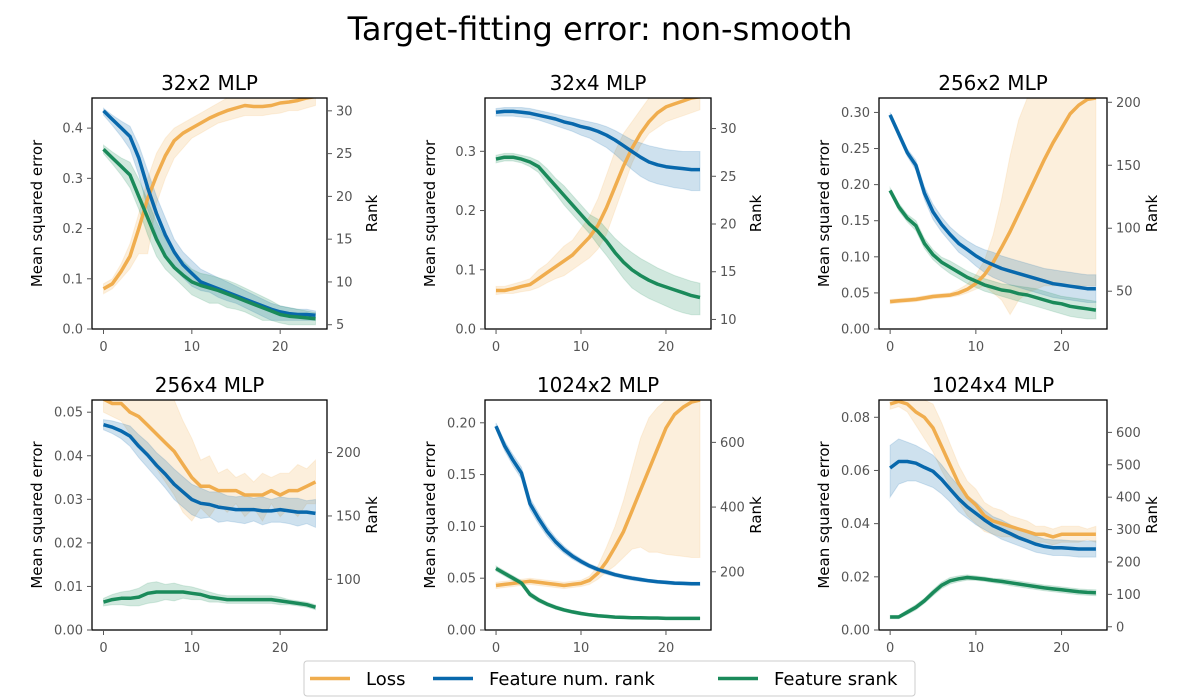  Describe the element at coordinates (72, 229) in the screenshot. I see `y-tick-label: 0.2` at that location.